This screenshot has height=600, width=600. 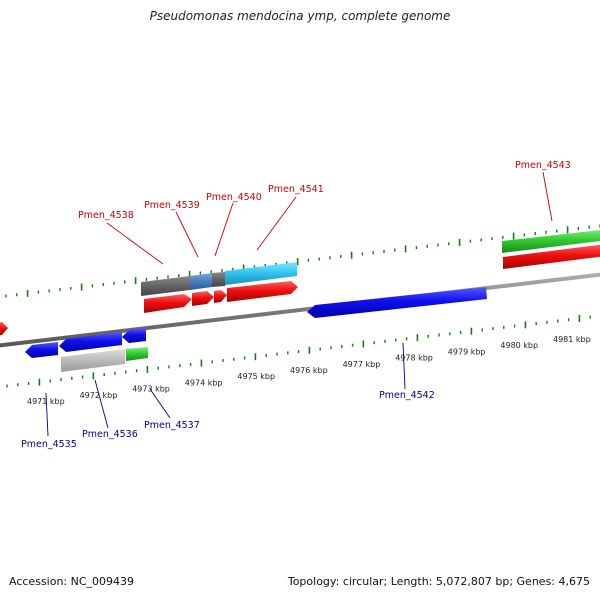 What do you see at coordinates (49, 444) in the screenshot?
I see `gene-label-pmen-4535: Pmen_4535` at bounding box center [49, 444].